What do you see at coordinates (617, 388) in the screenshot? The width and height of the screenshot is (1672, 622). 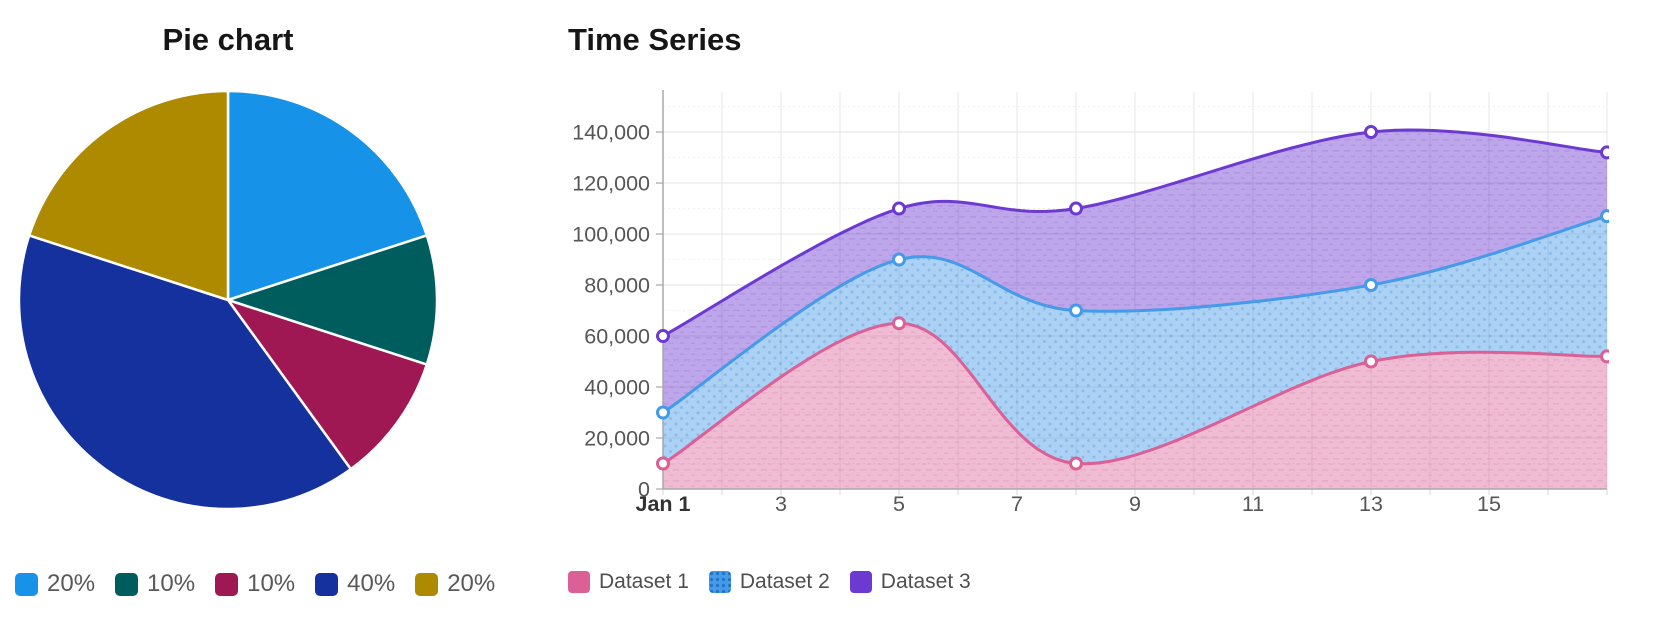 I see `y-axis-label: 40,000` at bounding box center [617, 388].